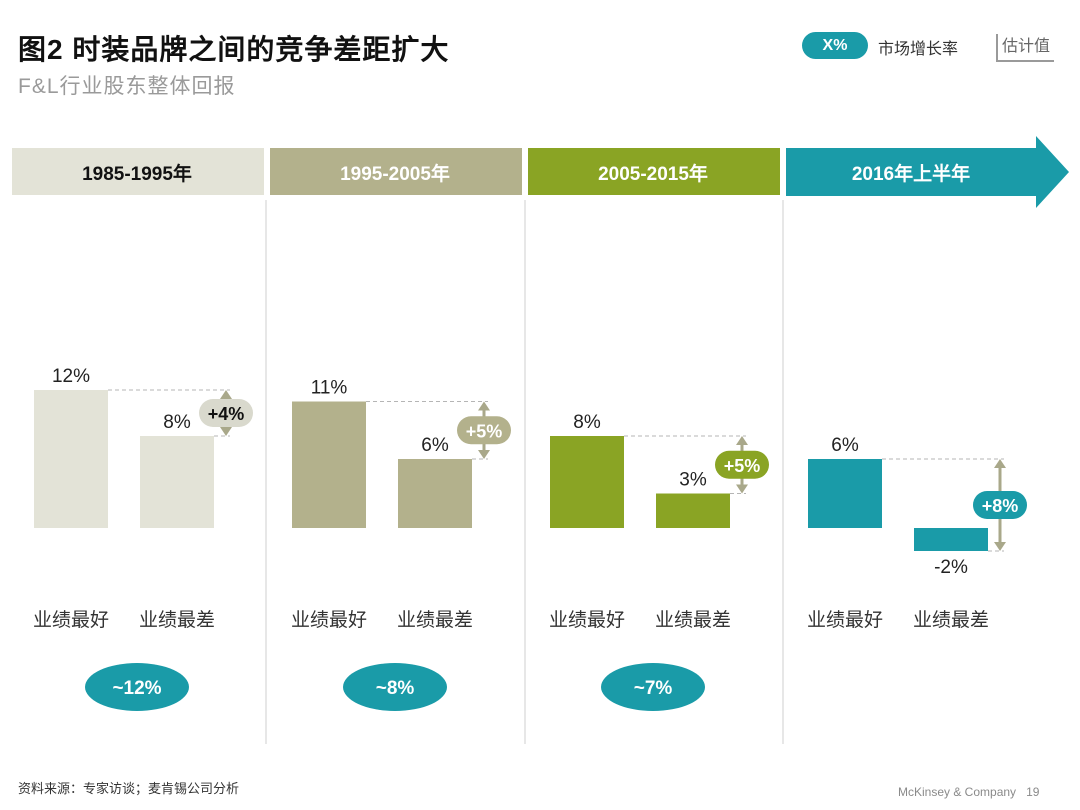 The width and height of the screenshot is (1080, 810). Describe the element at coordinates (329, 388) in the screenshot. I see `value-label: 11%` at that location.